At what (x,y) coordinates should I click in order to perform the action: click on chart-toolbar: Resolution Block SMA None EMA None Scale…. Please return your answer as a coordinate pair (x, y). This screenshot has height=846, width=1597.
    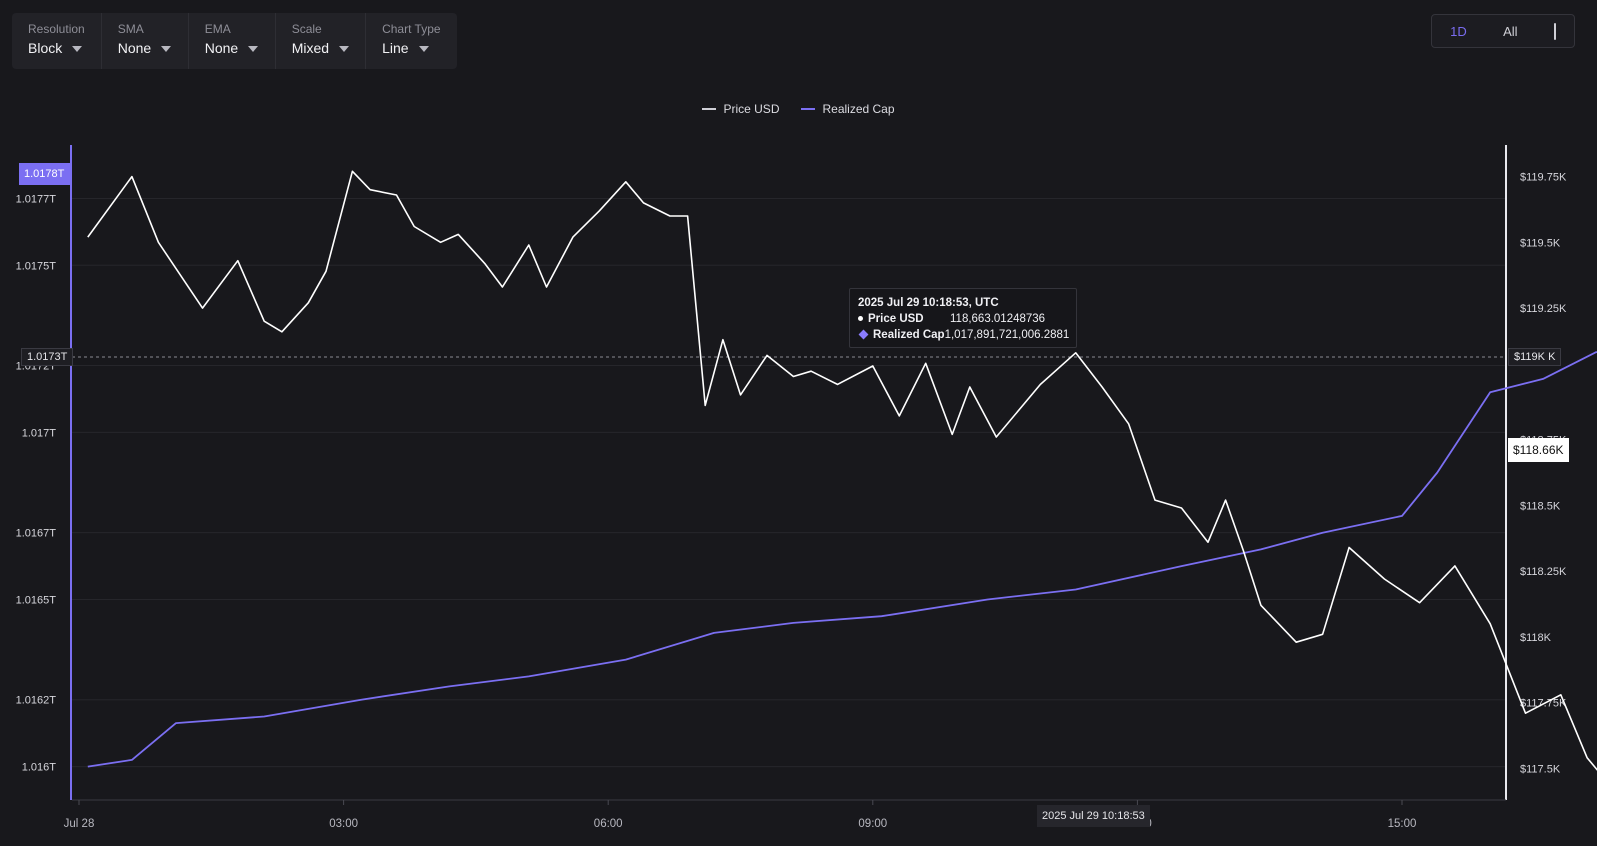
    Looking at the image, I should click on (234, 41).